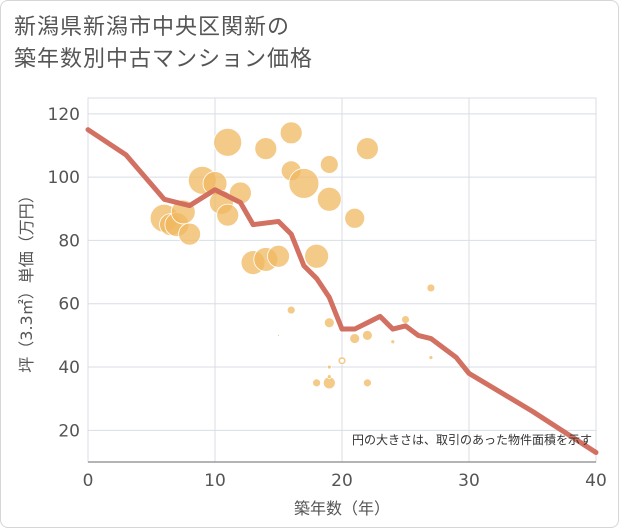 The height and width of the screenshot is (530, 621). What do you see at coordinates (469, 481) in the screenshot?
I see `x-tick-label: 30` at bounding box center [469, 481].